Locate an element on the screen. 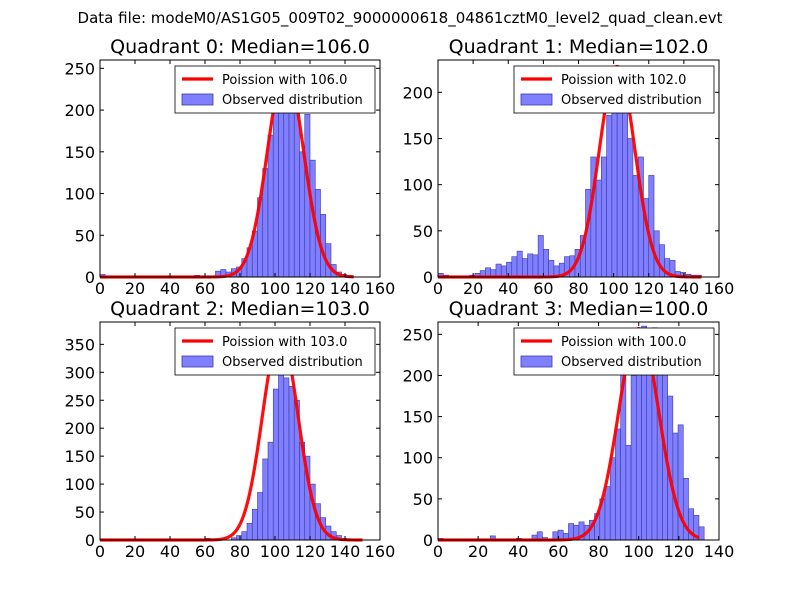 The height and width of the screenshot is (600, 800). chart-1-ytick-label-2: 100 is located at coordinates (417, 185).